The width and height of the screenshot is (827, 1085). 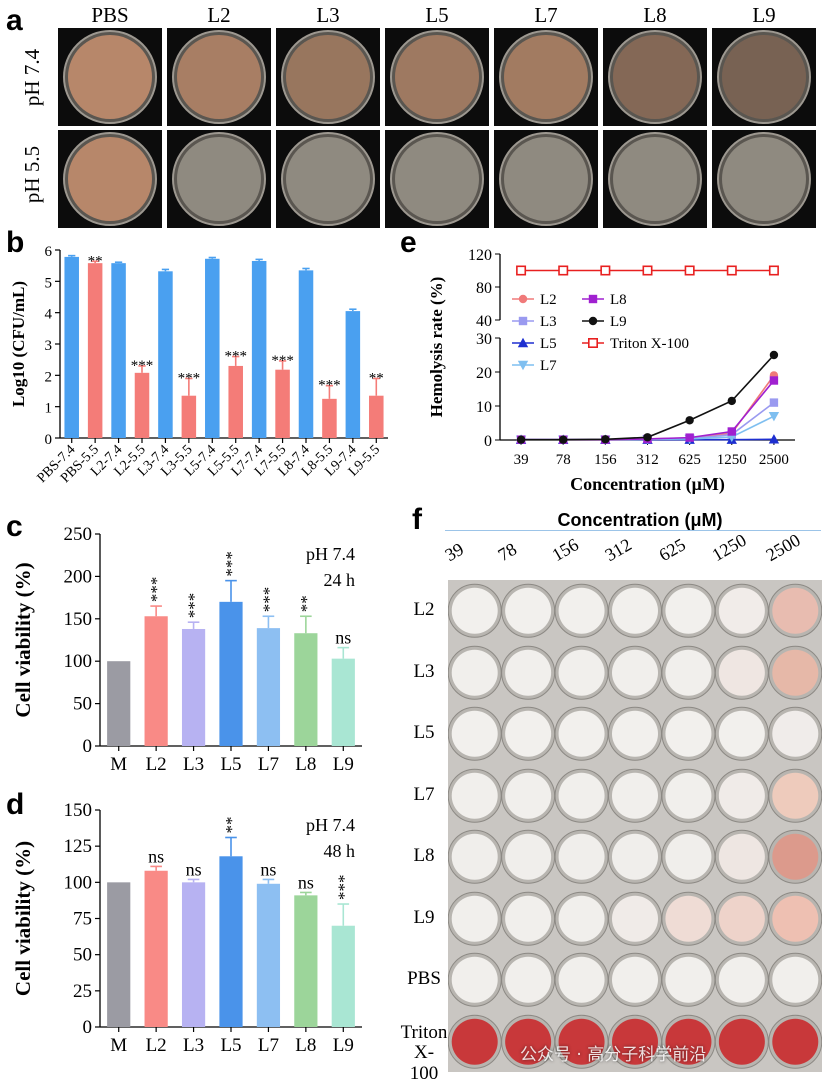 What do you see at coordinates (305, 764) in the screenshot?
I see `x-tick-label: L8` at bounding box center [305, 764].